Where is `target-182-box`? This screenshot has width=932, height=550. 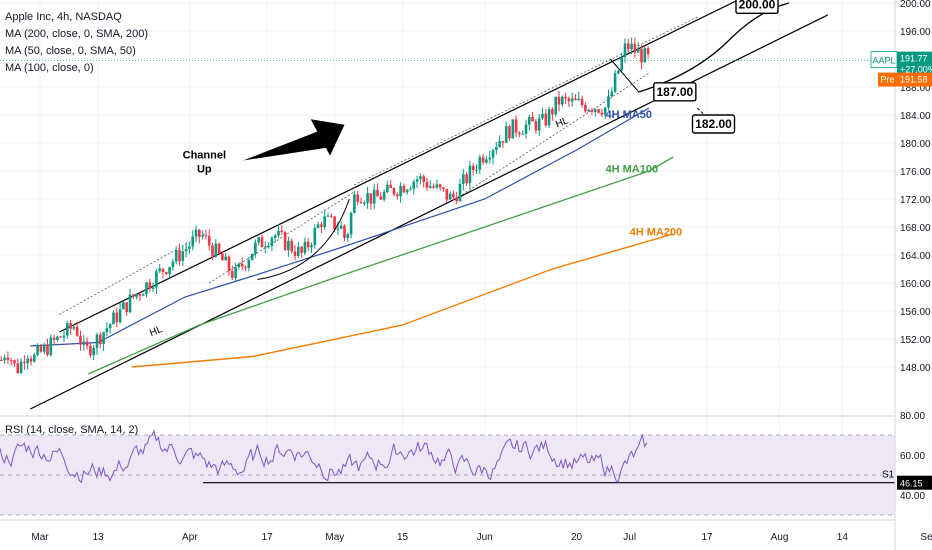
target-182-box is located at coordinates (713, 124).